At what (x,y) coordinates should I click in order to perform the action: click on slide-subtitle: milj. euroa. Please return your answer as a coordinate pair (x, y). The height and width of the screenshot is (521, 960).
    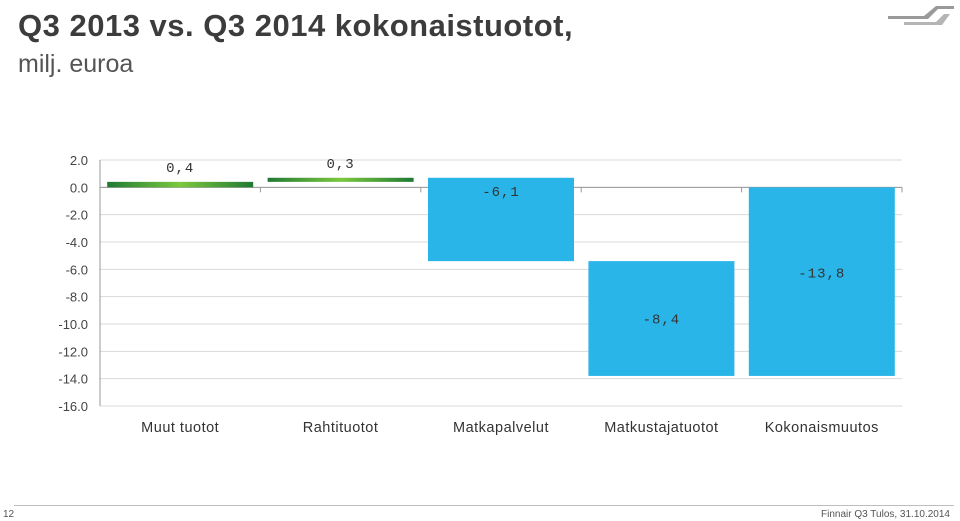
    Looking at the image, I should click on (76, 64).